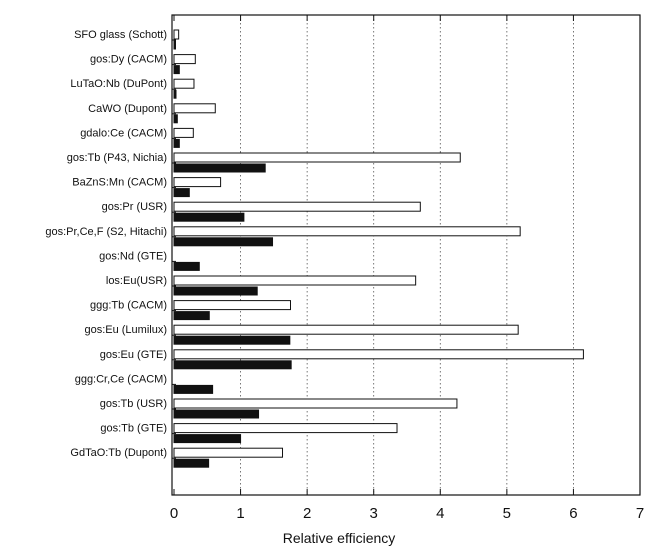 The image size is (645, 550). What do you see at coordinates (174, 513) in the screenshot?
I see `x-tick-label-0: 0` at bounding box center [174, 513].